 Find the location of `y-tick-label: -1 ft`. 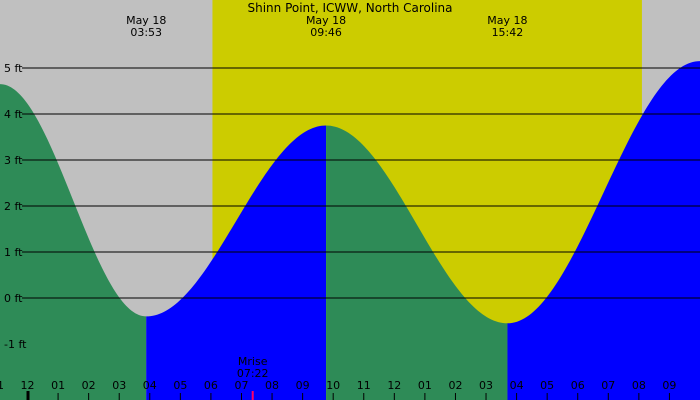

y-tick-label: -1 ft is located at coordinates (15, 344).